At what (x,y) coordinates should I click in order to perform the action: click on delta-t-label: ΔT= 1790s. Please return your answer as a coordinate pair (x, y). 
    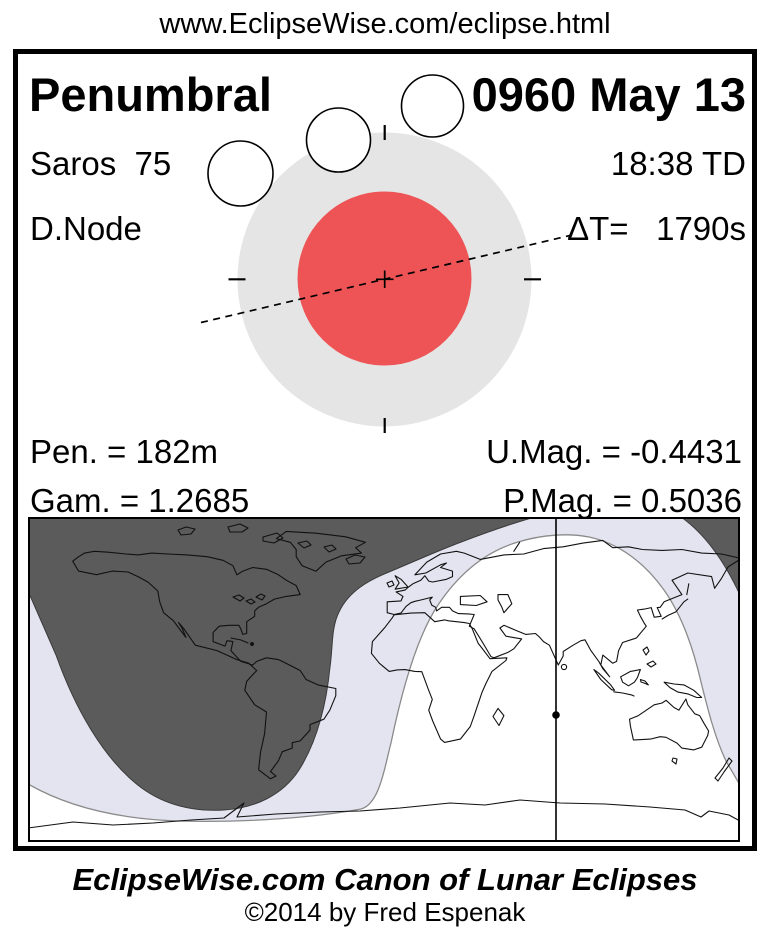
    Looking at the image, I should click on (656, 228).